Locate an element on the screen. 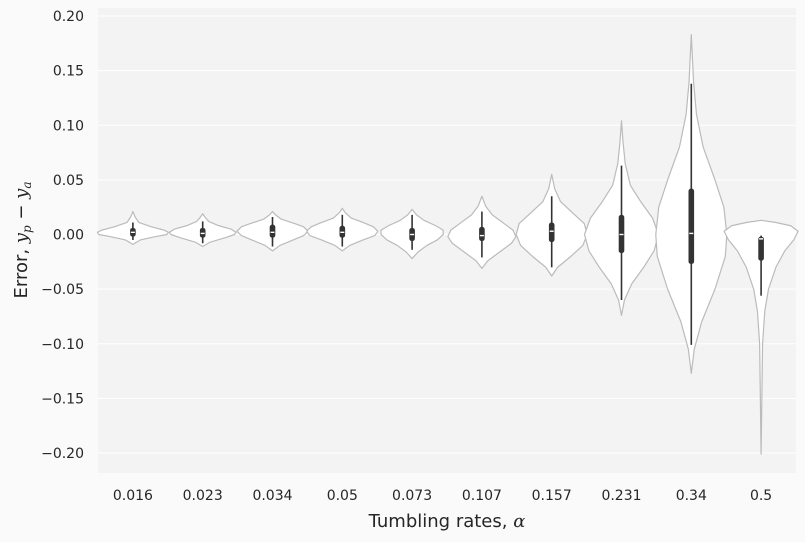  y-axis-label-sub1: p is located at coordinates (27, 229).